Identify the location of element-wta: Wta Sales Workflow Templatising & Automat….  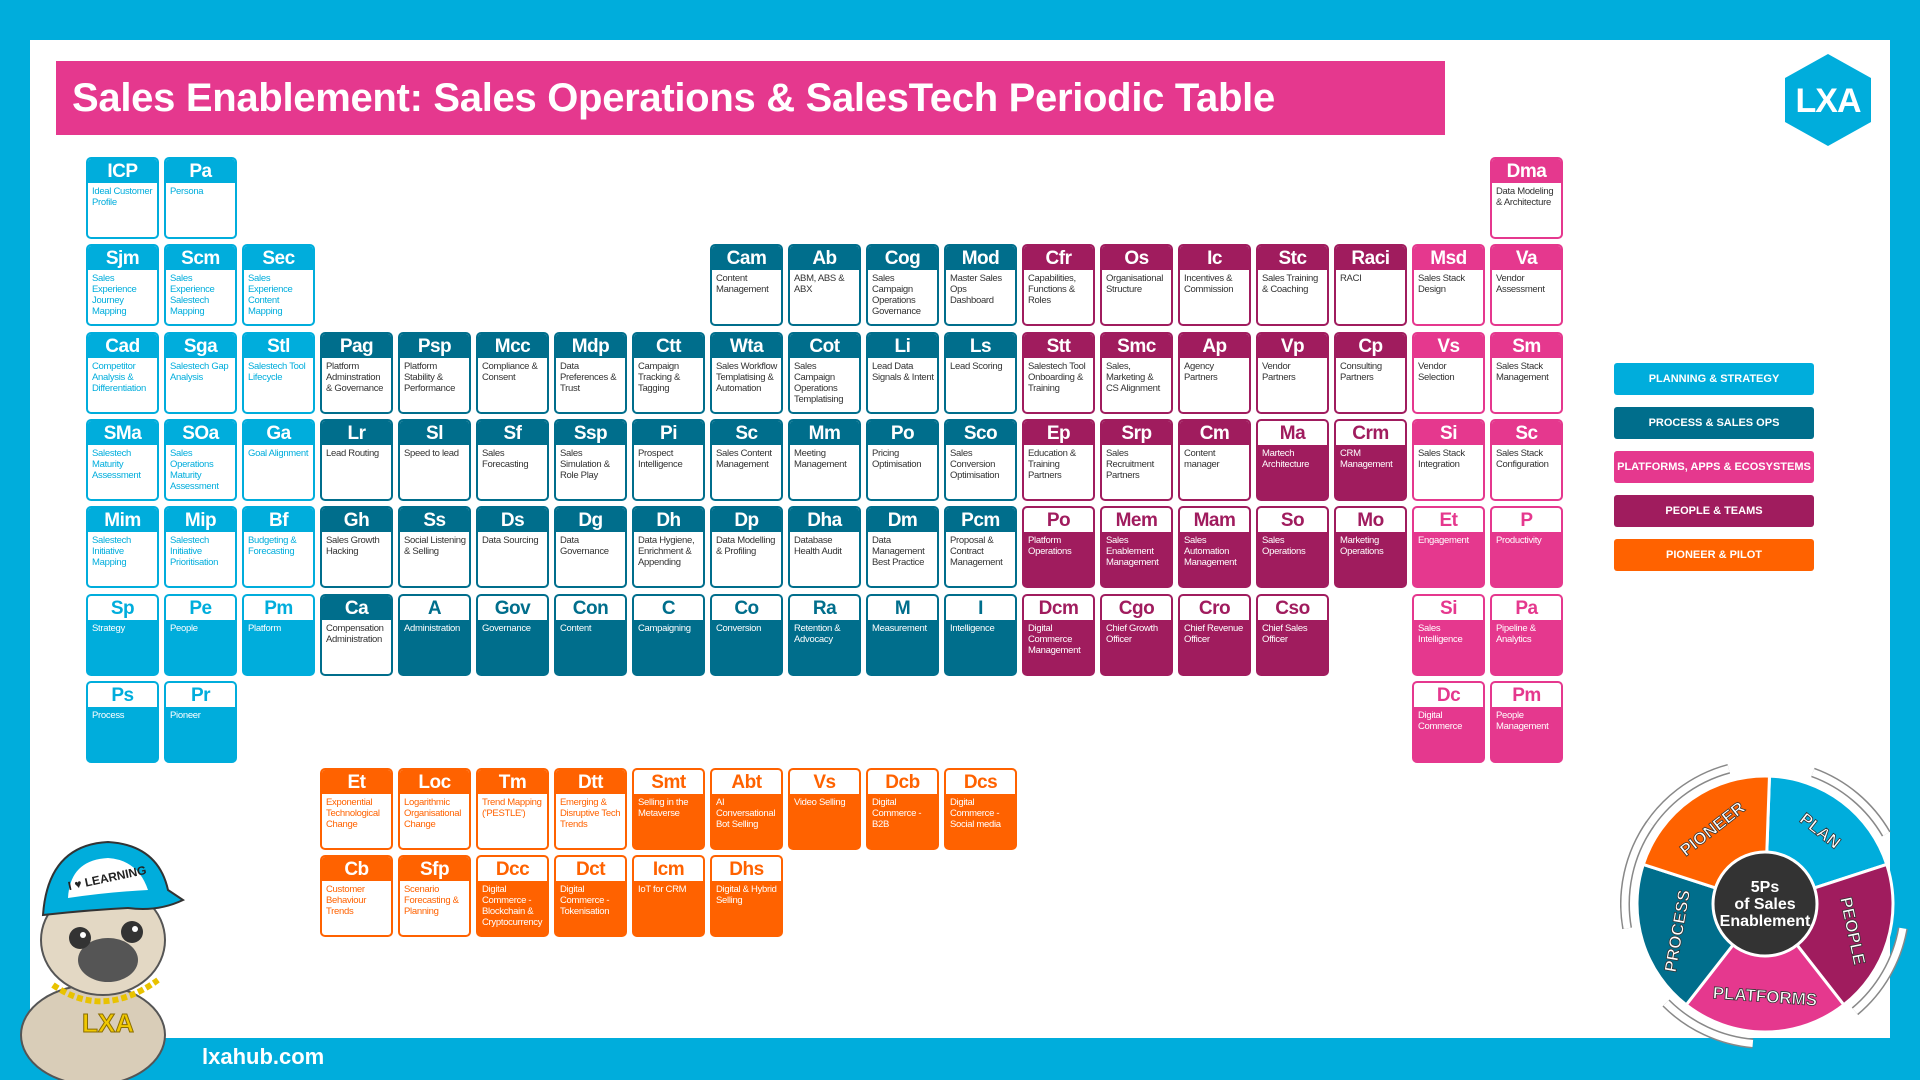
(746, 373).